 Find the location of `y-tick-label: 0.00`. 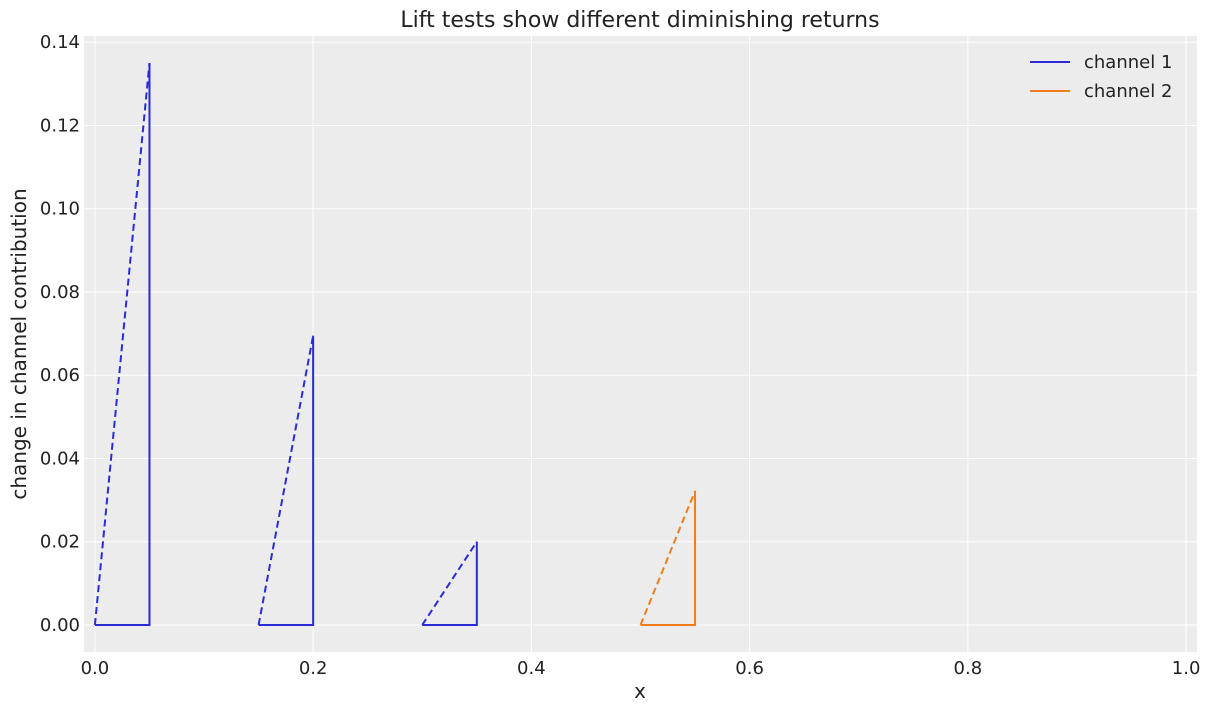

y-tick-label: 0.00 is located at coordinates (60, 625).